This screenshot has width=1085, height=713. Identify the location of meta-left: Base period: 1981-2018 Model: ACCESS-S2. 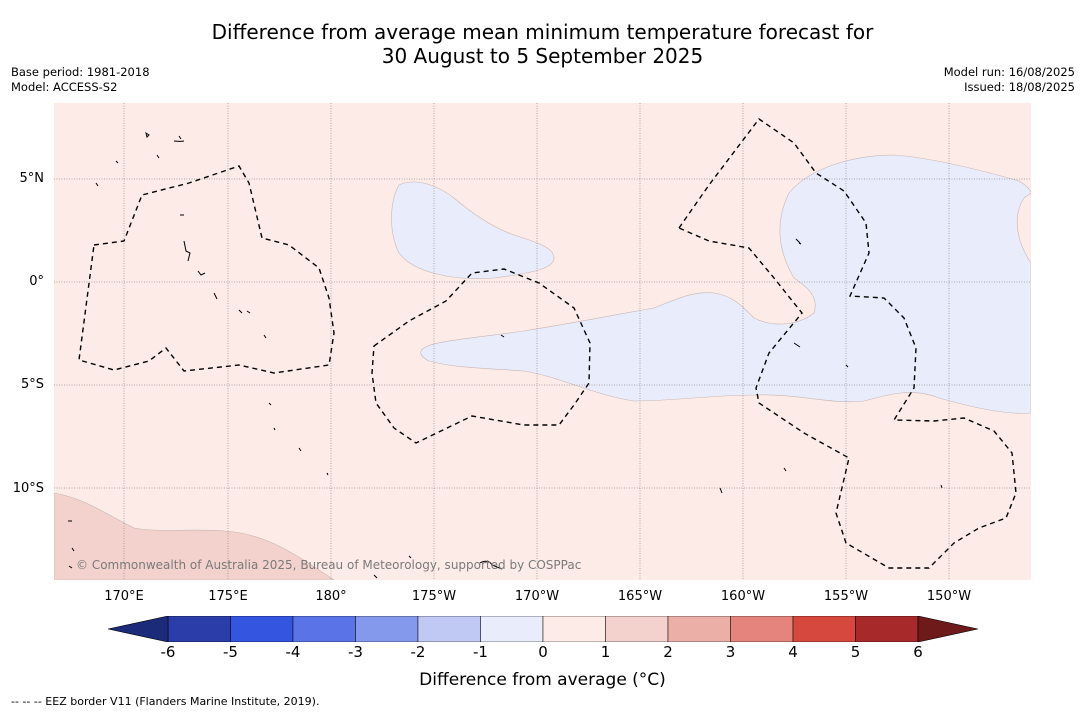
(80, 79).